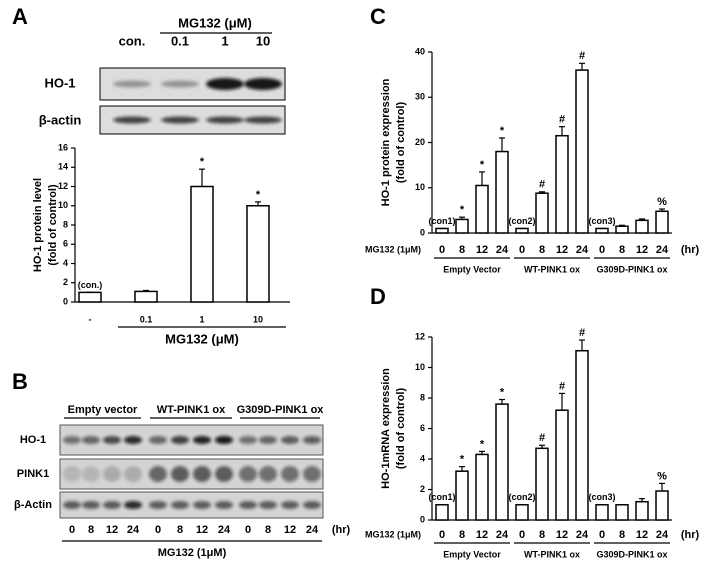  I want to click on lane-label: 0.1, so click(180, 40).